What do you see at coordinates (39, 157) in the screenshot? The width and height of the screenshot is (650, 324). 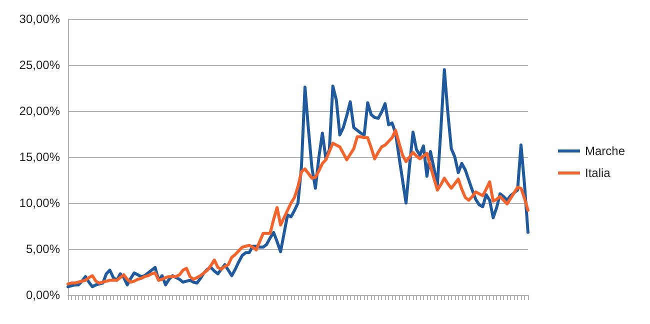 I see `y-tick-label: 15,00%` at bounding box center [39, 157].